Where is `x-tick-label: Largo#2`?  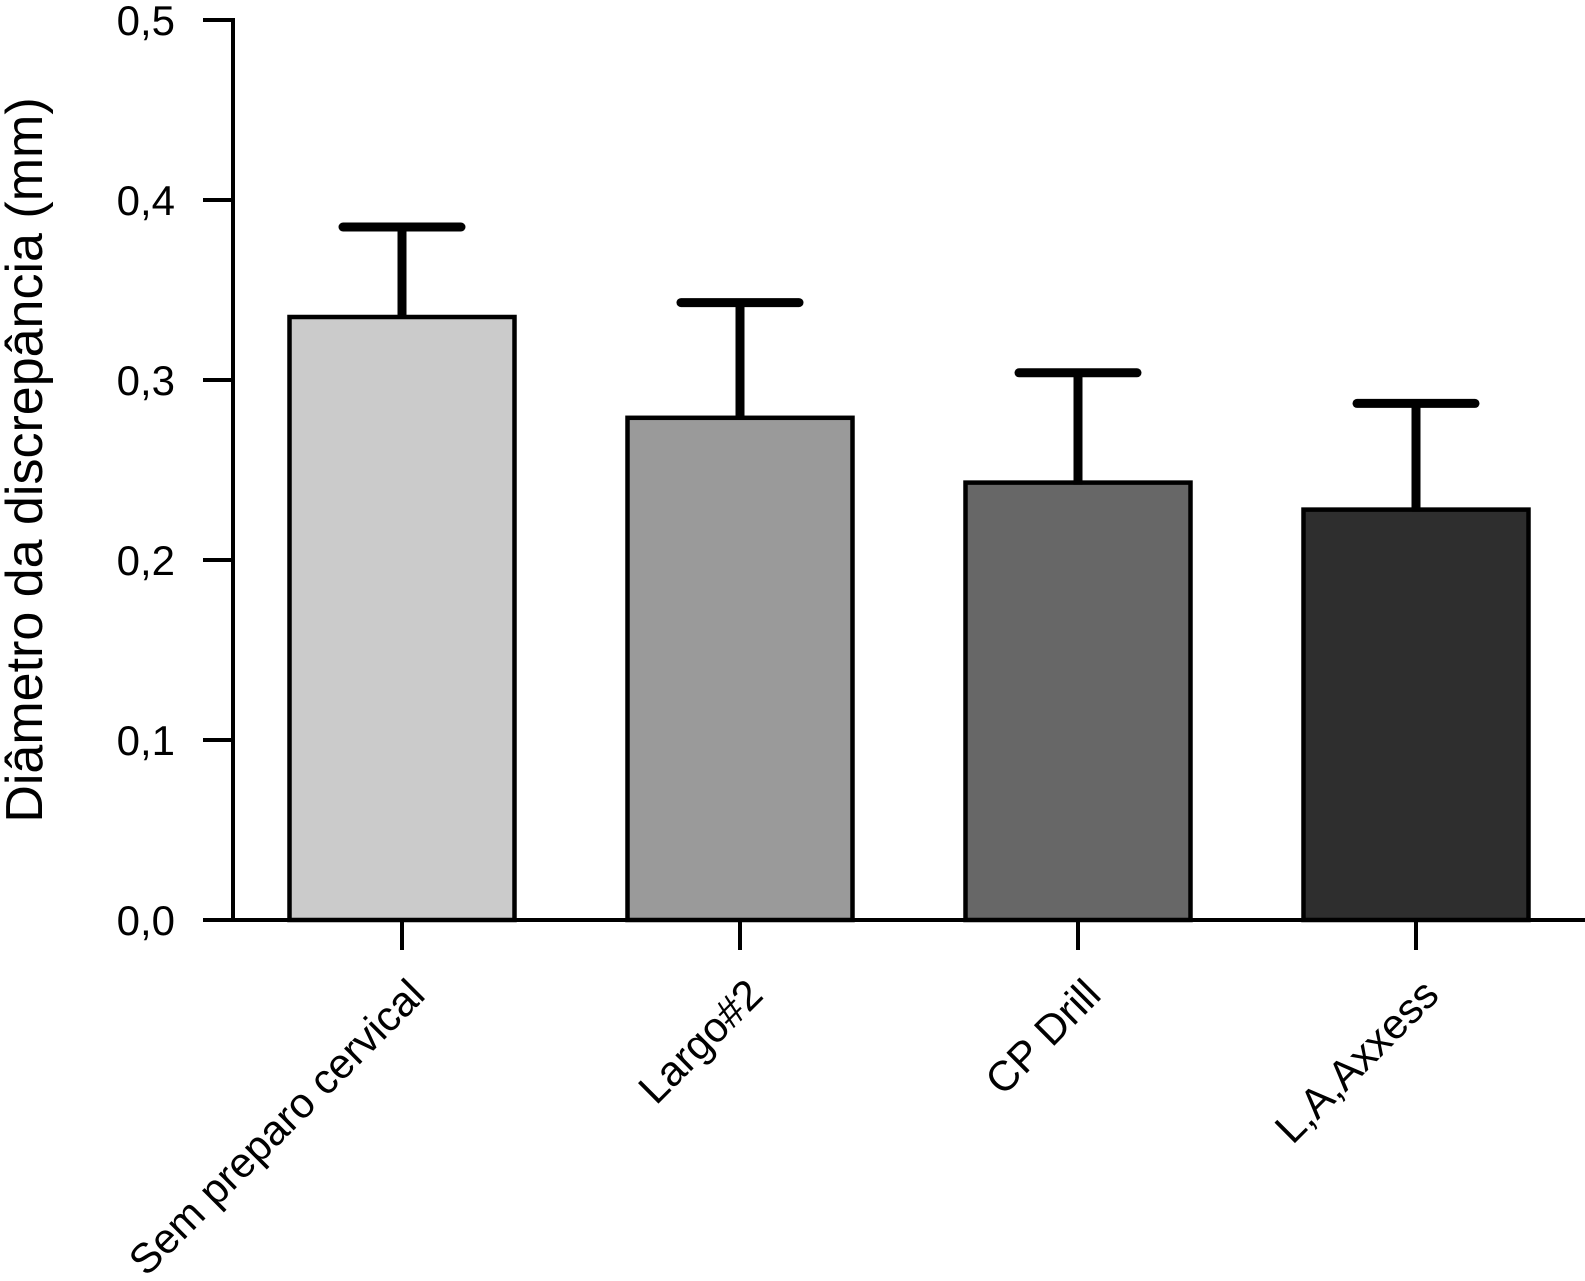 x-tick-label: Largo#2 is located at coordinates (700, 1041).